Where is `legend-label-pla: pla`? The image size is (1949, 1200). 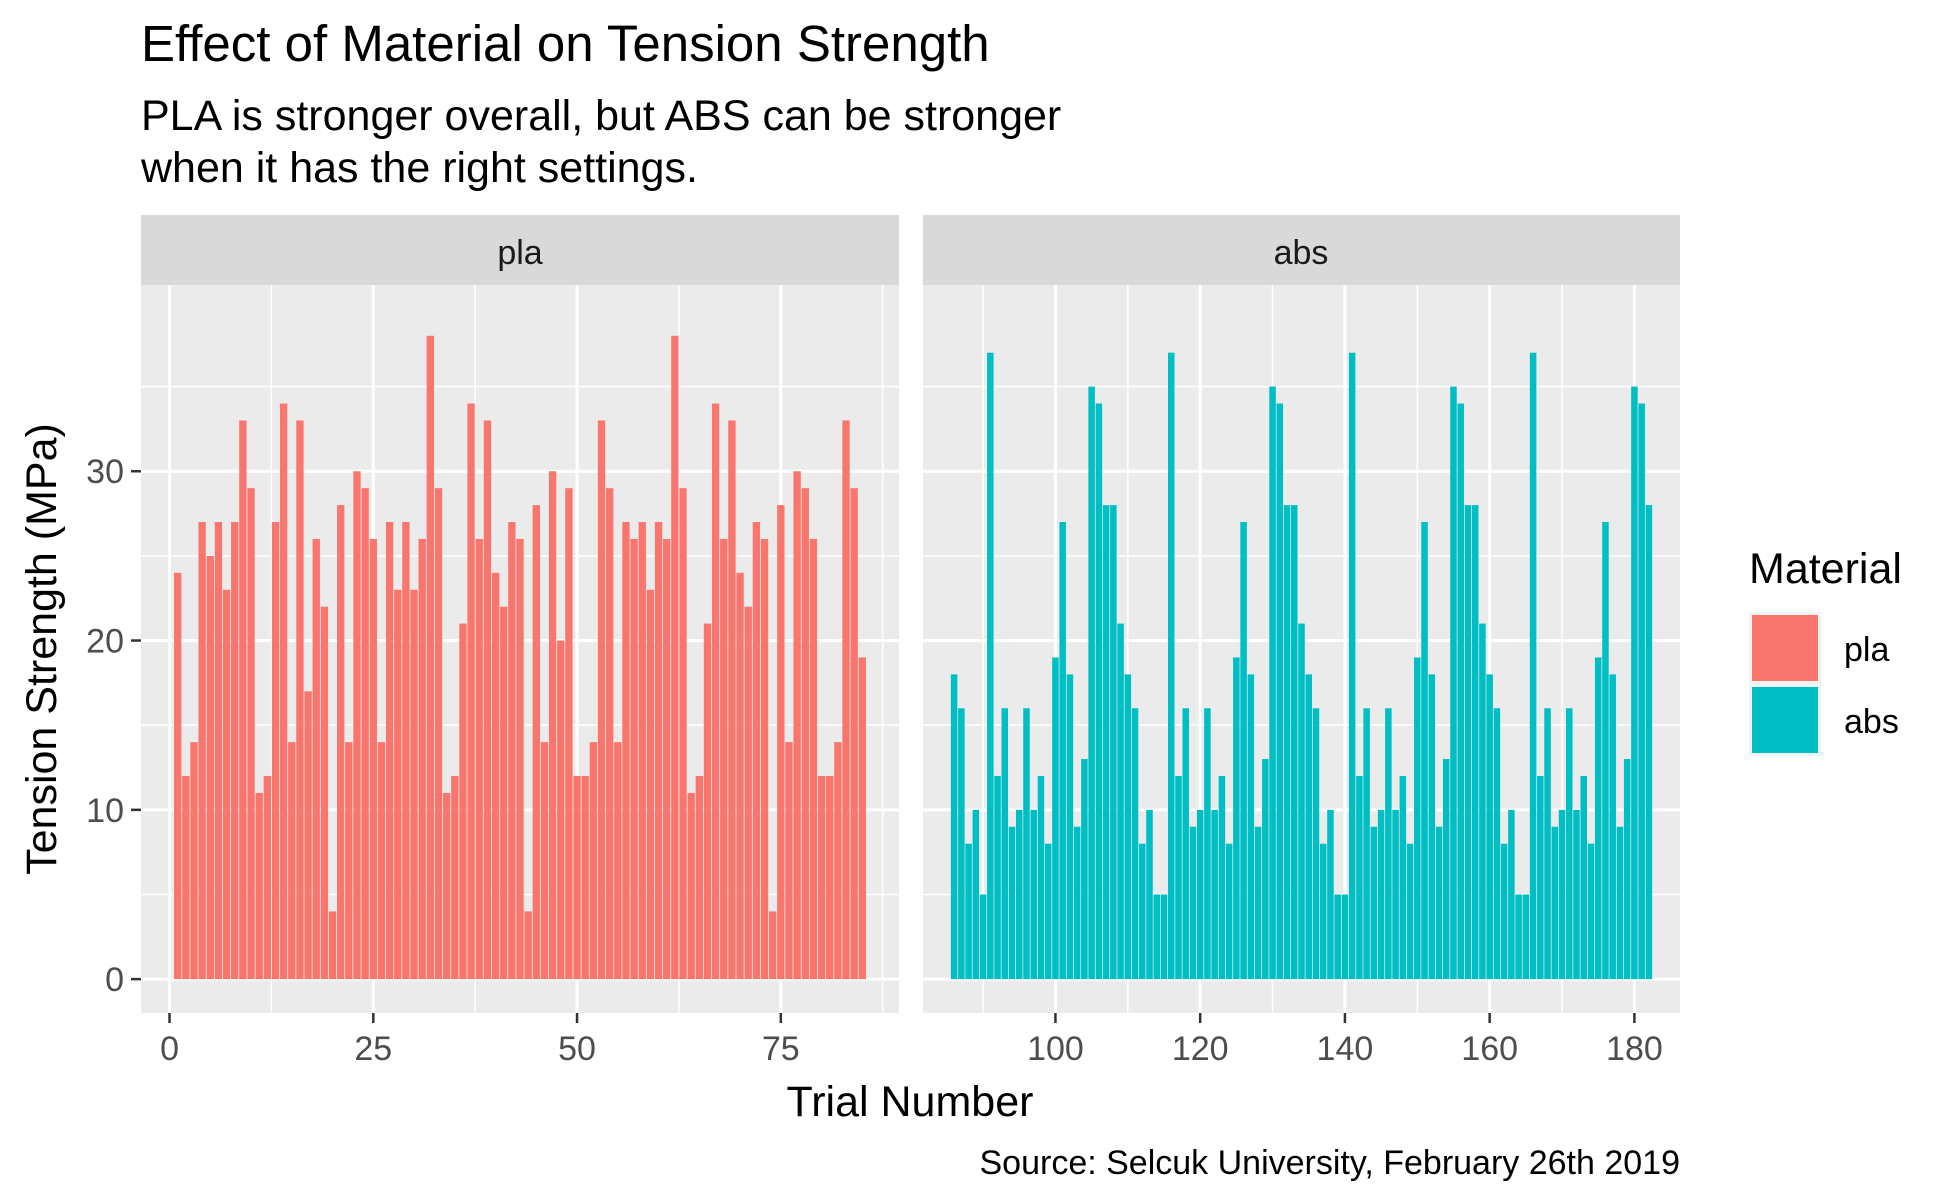 legend-label-pla: pla is located at coordinates (1866, 650).